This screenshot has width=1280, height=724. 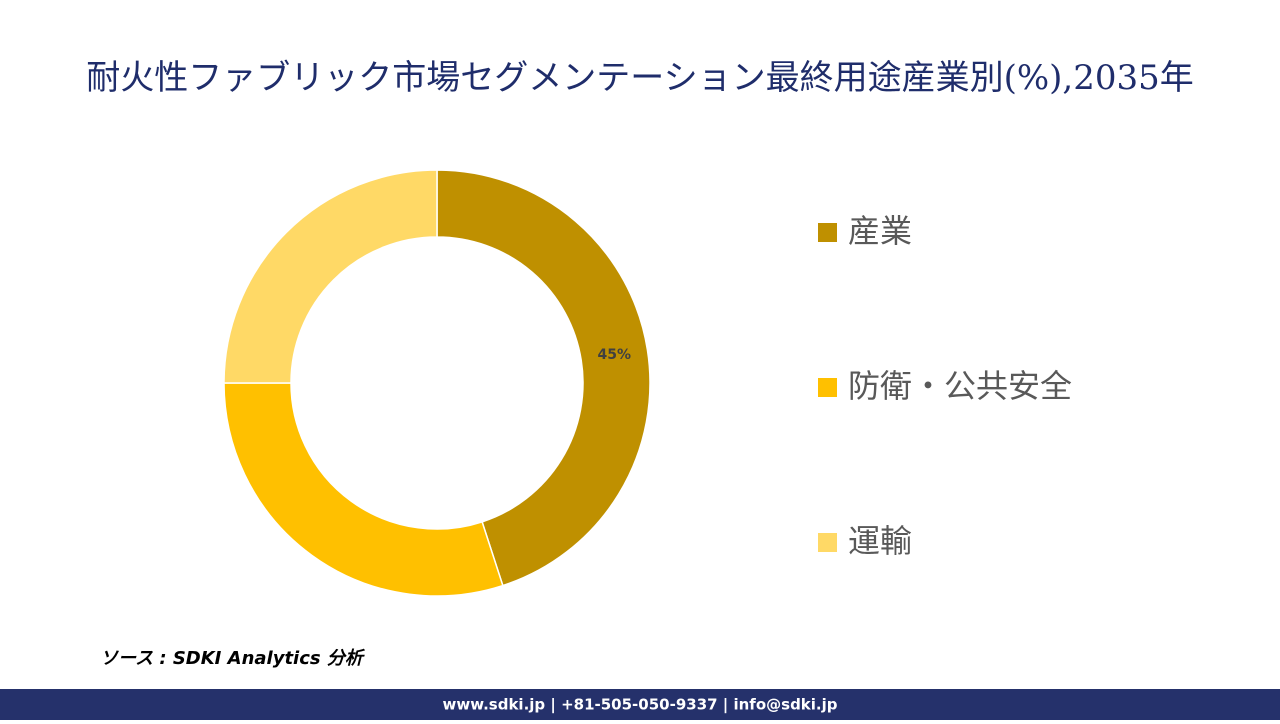 I want to click on legend-label: 運輸, so click(x=880, y=541).